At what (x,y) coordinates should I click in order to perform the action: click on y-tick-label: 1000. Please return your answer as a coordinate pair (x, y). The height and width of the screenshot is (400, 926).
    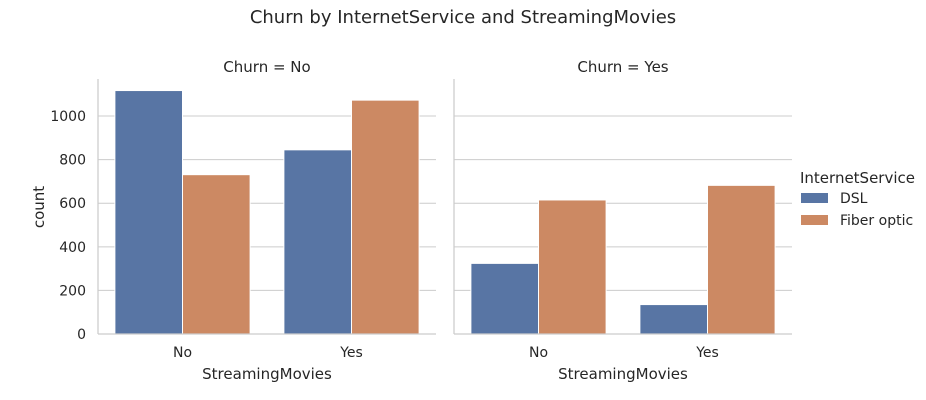
    Looking at the image, I should click on (68, 117).